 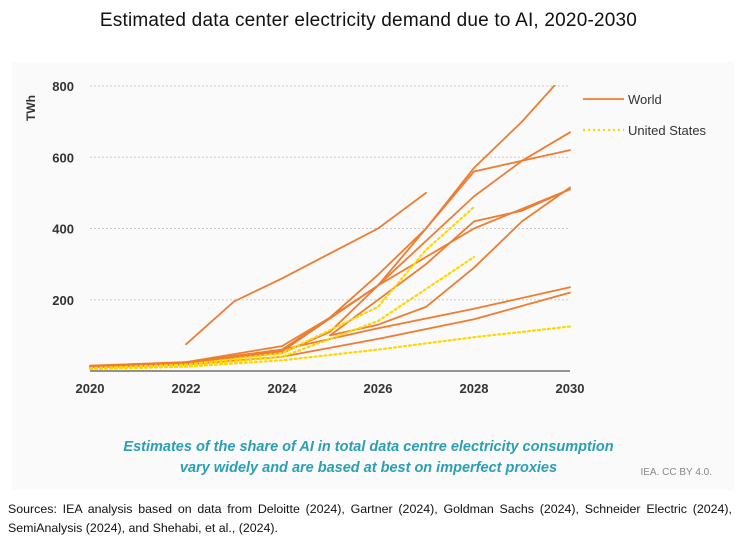 I want to click on x-tick-label-2020: 2020, so click(x=90, y=388).